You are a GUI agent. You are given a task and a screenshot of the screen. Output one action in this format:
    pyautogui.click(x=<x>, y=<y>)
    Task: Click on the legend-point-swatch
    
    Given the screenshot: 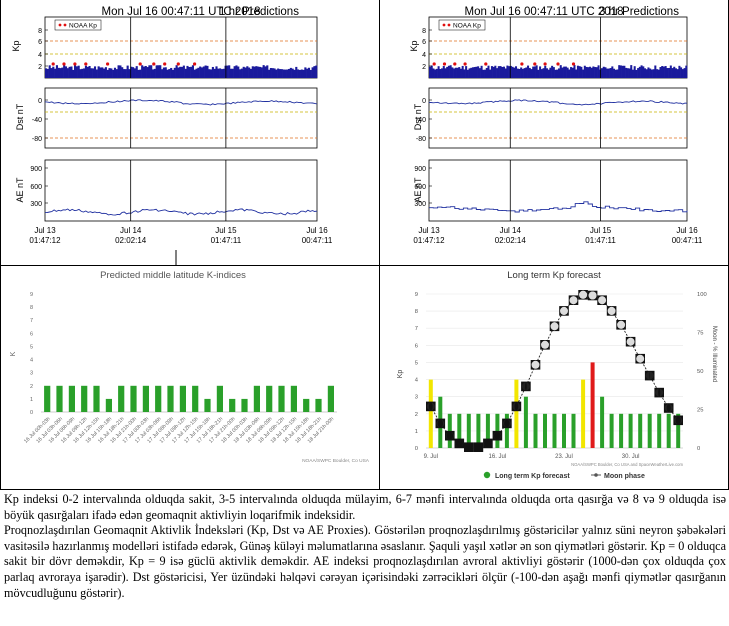 What is the action you would take?
    pyautogui.click(x=596, y=475)
    